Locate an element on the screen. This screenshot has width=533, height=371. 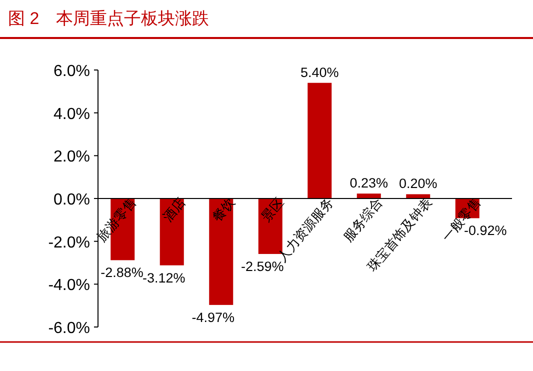
data-label: -4.97% is located at coordinates (213, 317).